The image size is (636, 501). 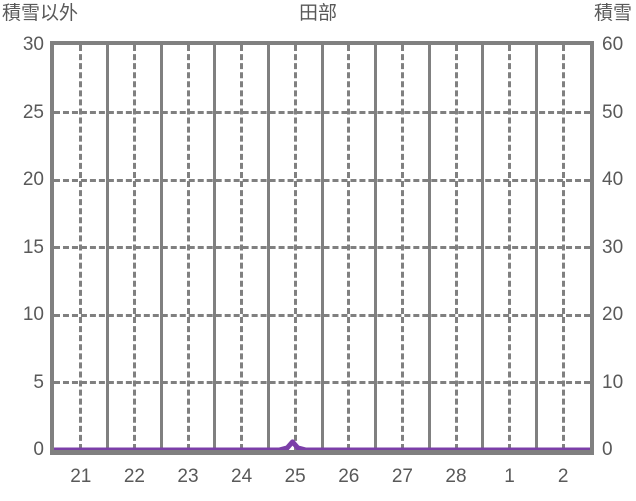 What do you see at coordinates (613, 44) in the screenshot?
I see `y-tick-right-60: 60` at bounding box center [613, 44].